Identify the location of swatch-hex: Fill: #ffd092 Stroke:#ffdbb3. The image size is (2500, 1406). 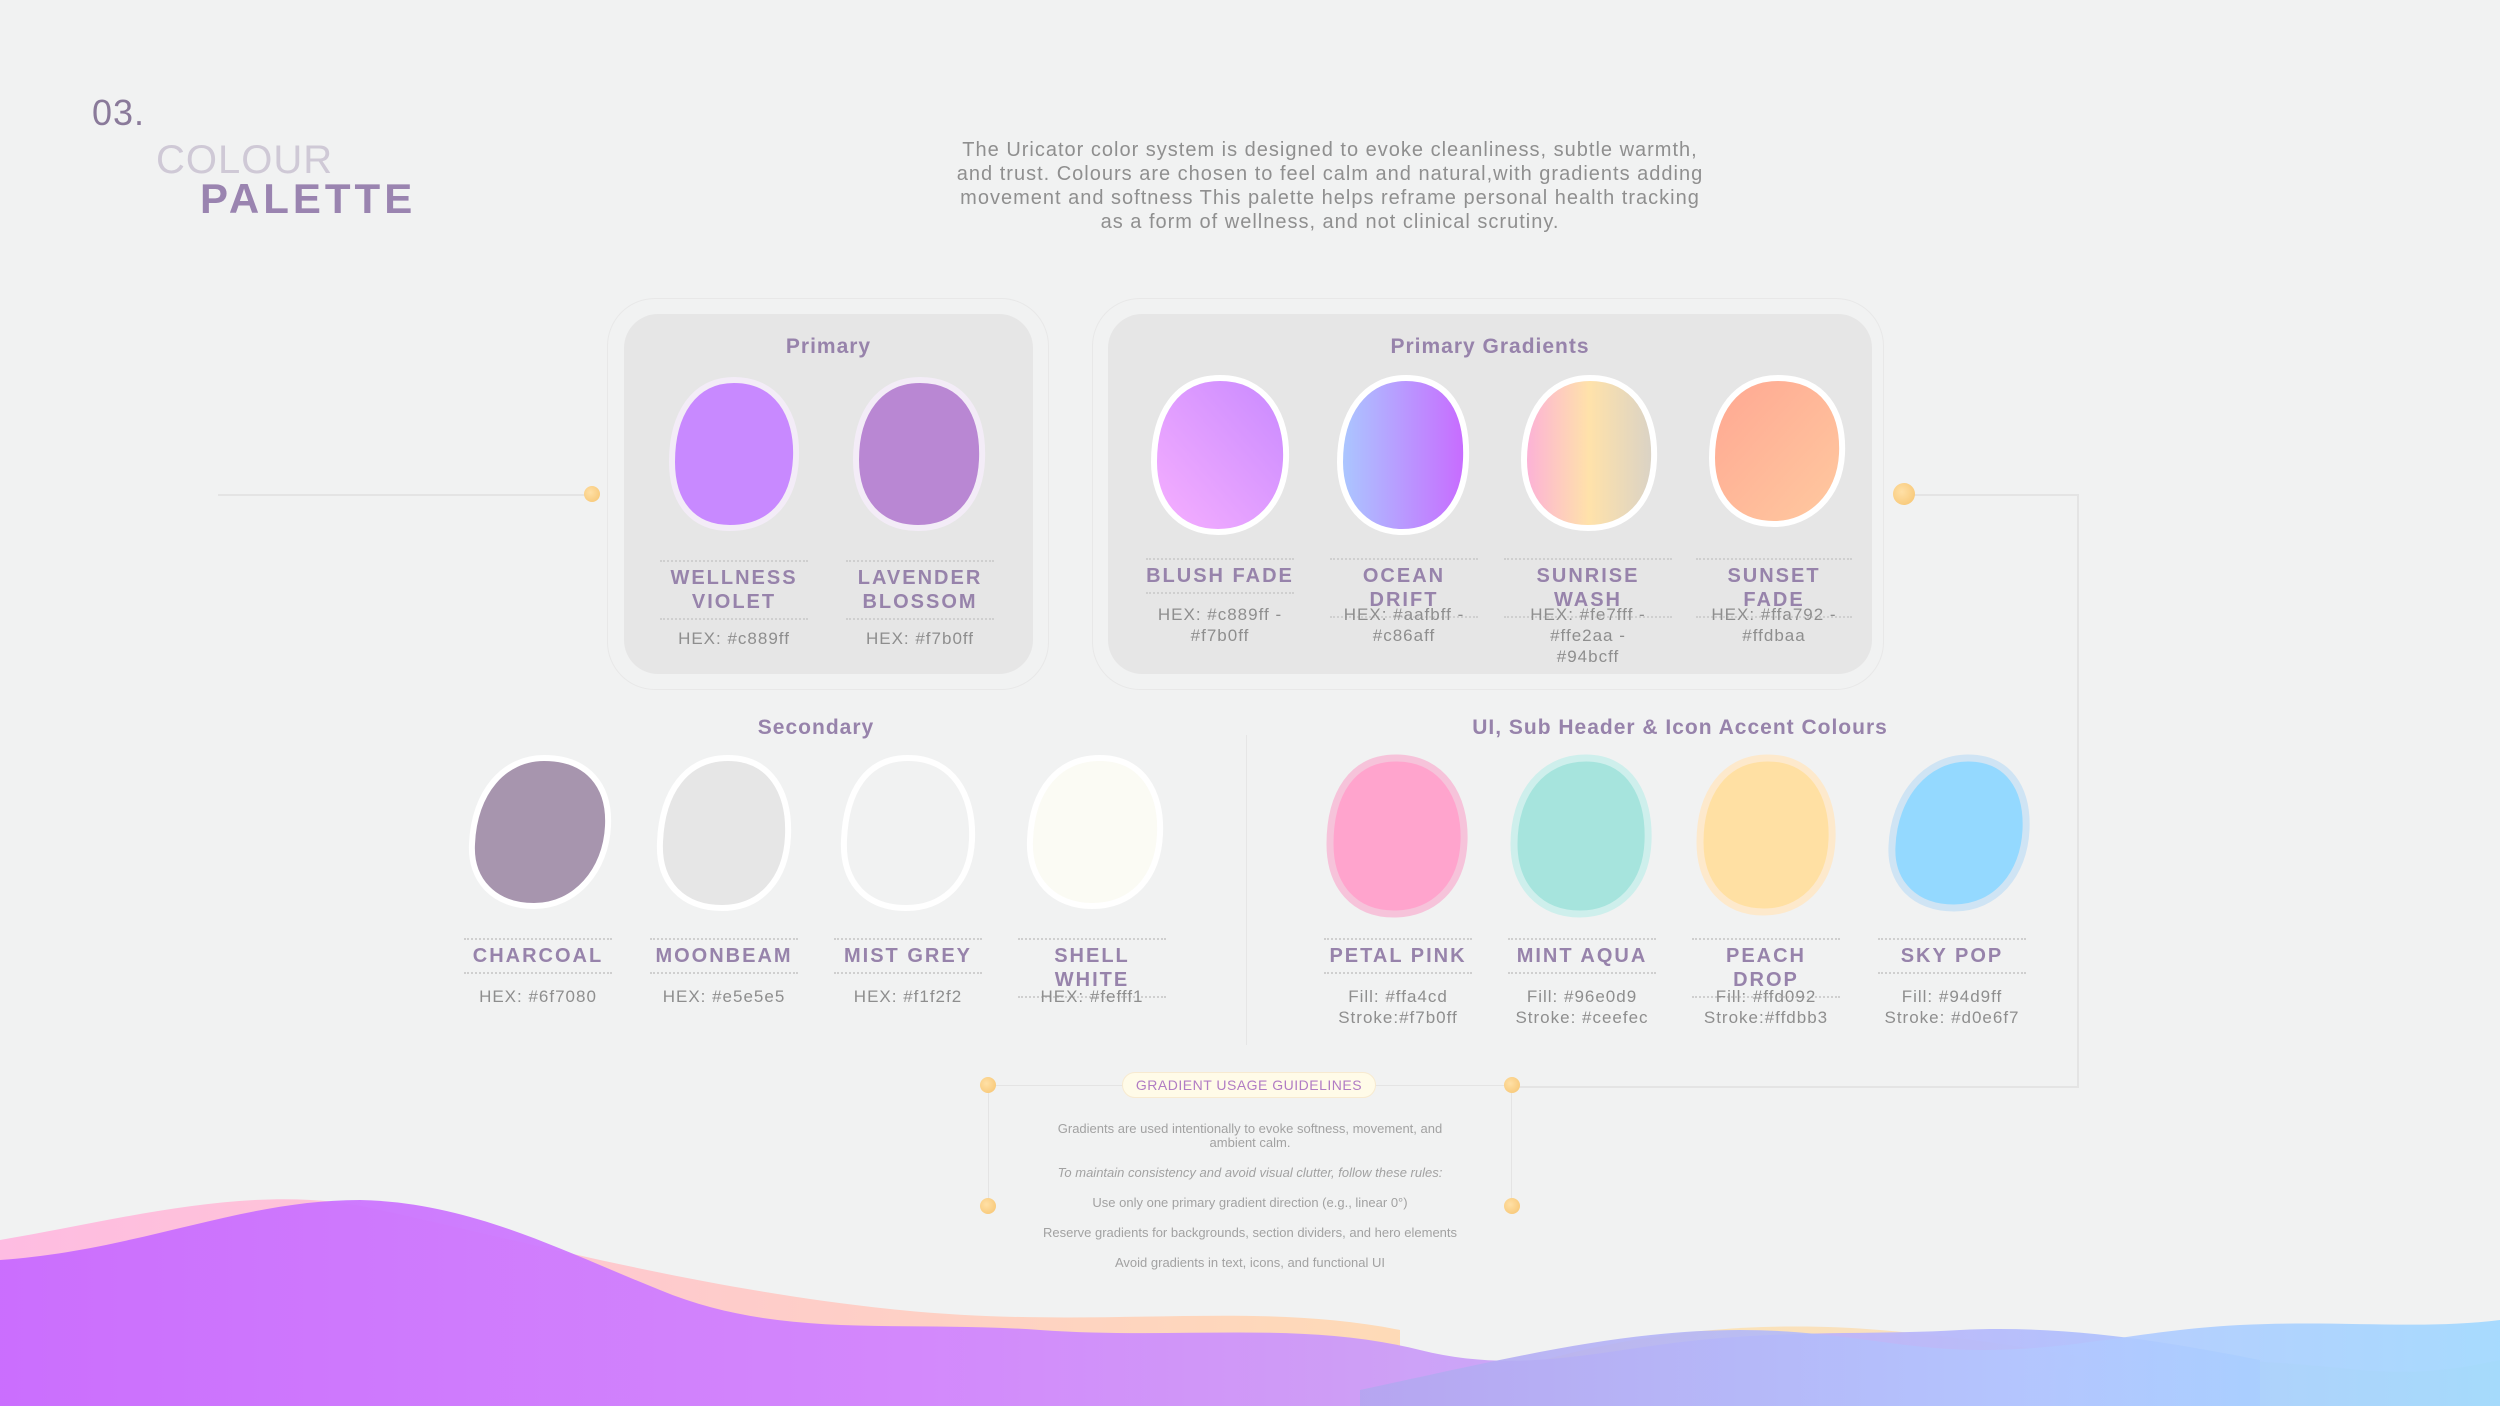
(1766, 1007).